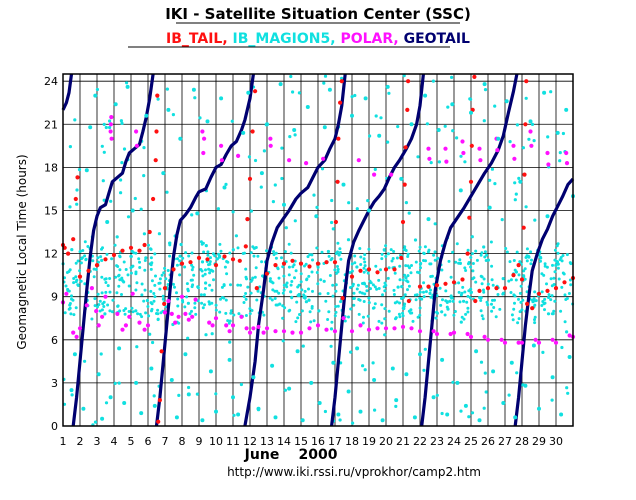  Describe the element at coordinates (54, 297) in the screenshot. I see `y-tick-label-9: 9` at that location.